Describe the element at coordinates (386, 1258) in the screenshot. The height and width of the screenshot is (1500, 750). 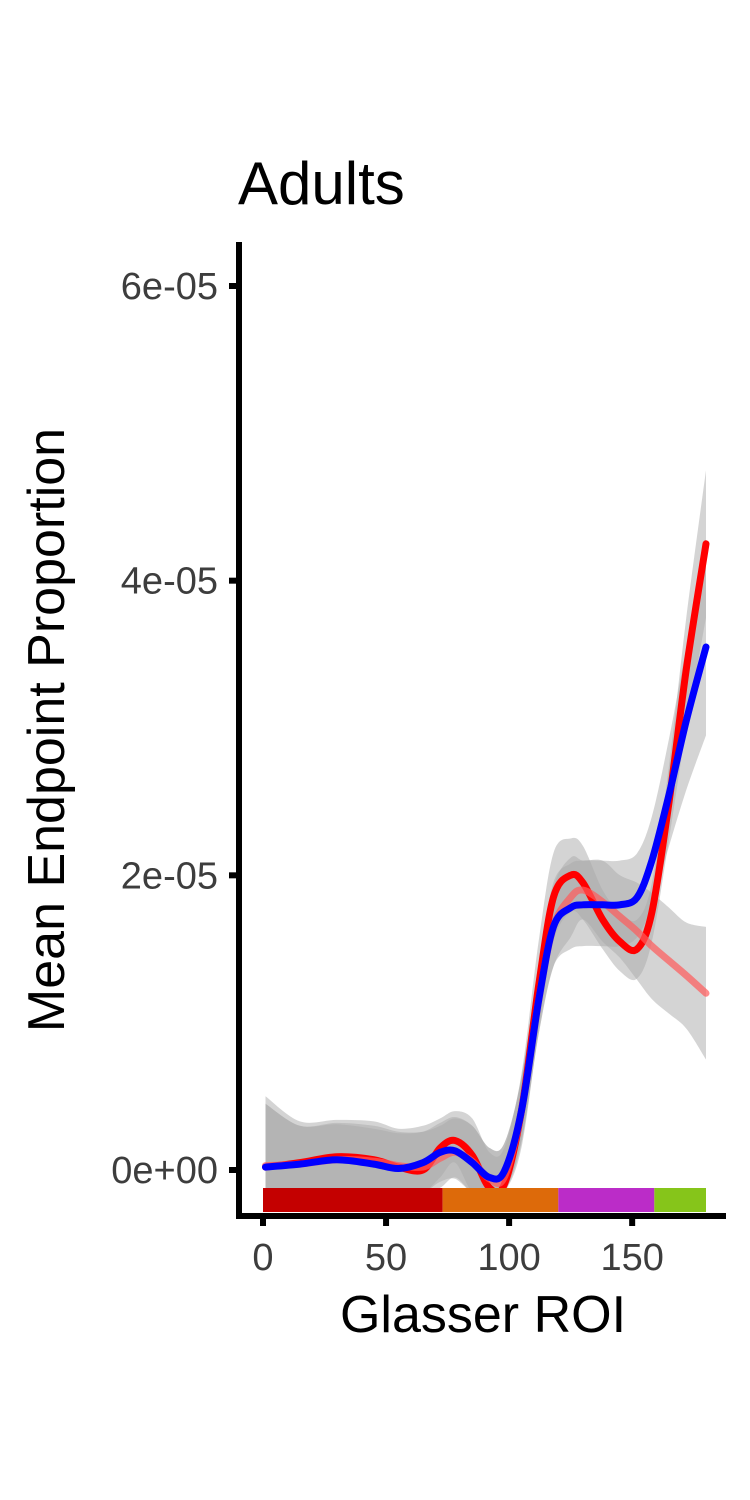
I see `x-tick-label: 50` at that location.